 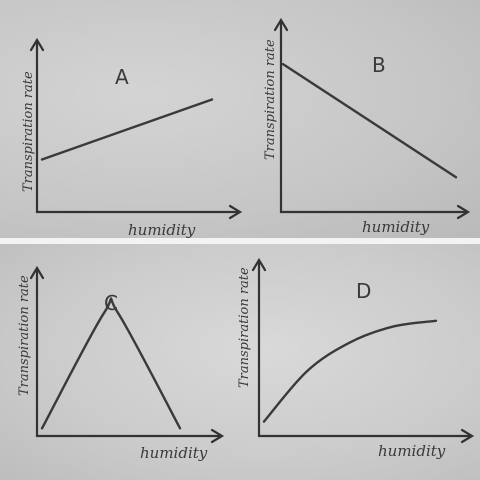 I want to click on panel-b-y-arrow, so click(x=281, y=24).